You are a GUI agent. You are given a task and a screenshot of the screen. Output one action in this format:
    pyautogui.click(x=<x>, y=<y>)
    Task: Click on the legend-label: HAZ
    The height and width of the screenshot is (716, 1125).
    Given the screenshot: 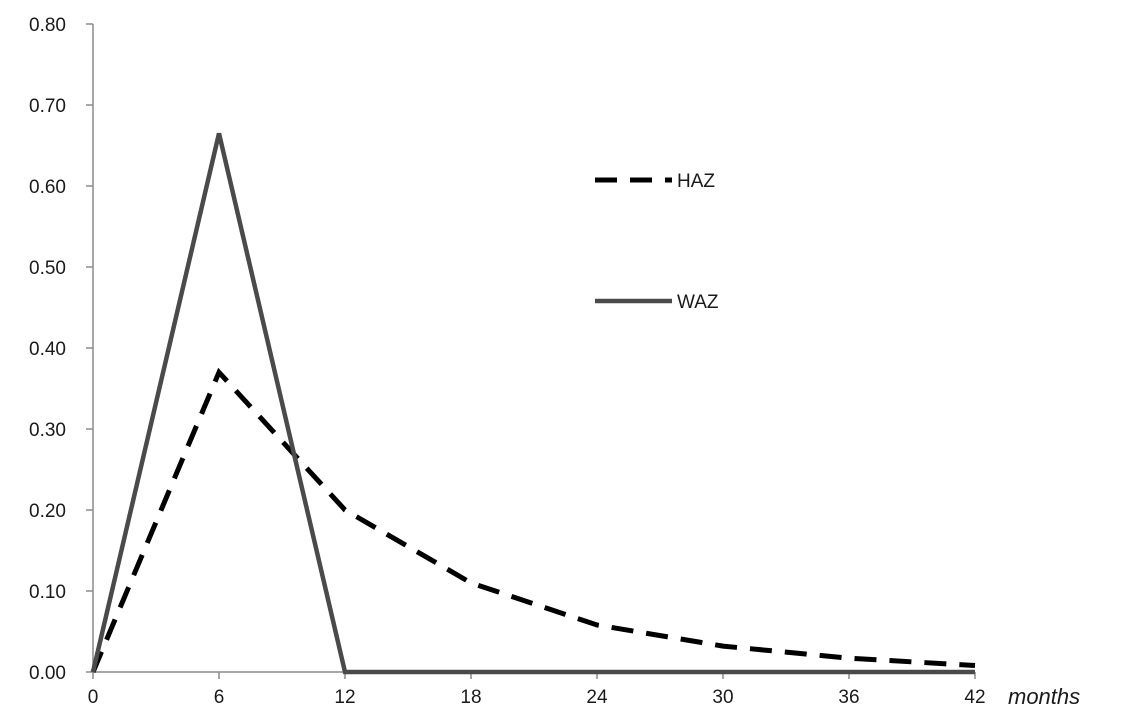 What is the action you would take?
    pyautogui.click(x=696, y=181)
    